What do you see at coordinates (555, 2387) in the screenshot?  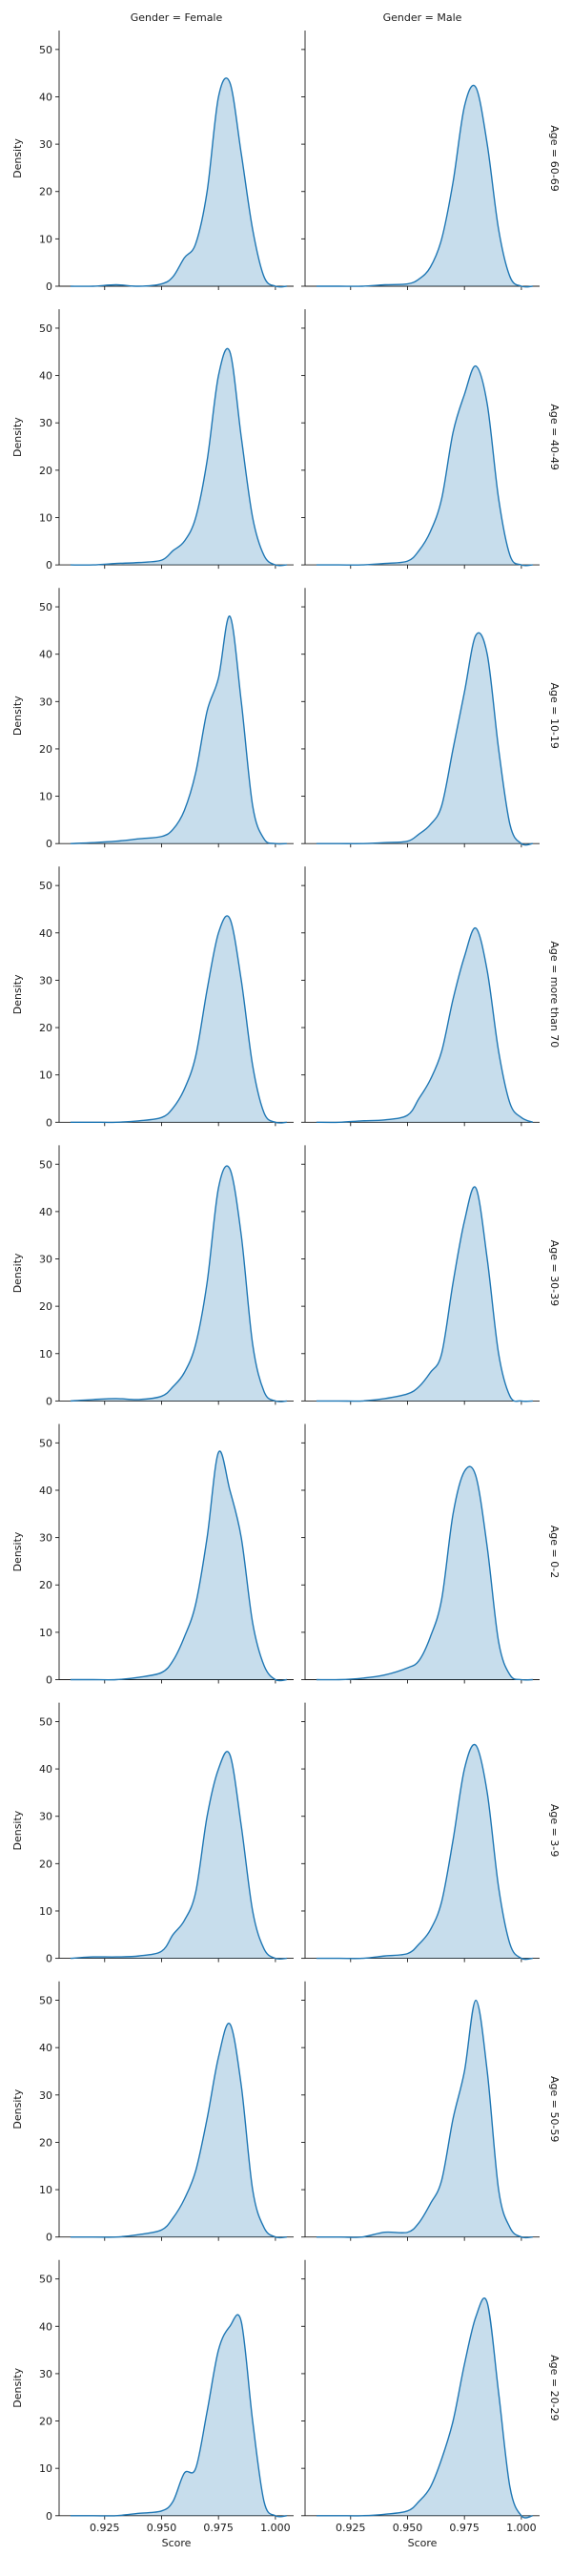 I see `row-title: Age = 20-29` at bounding box center [555, 2387].